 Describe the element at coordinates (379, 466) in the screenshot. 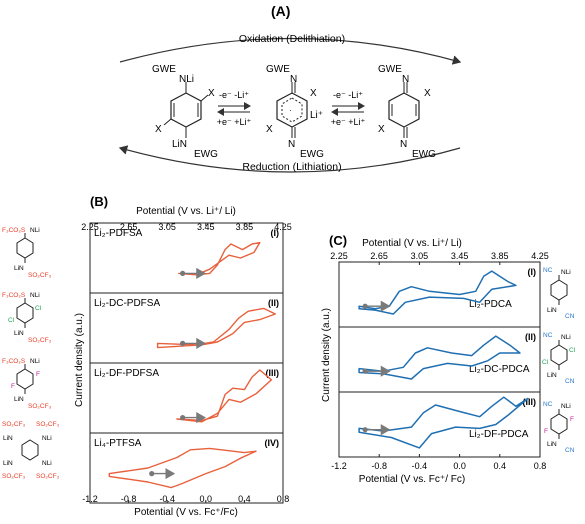

I see `bottom-tick-label: -0.8` at that location.